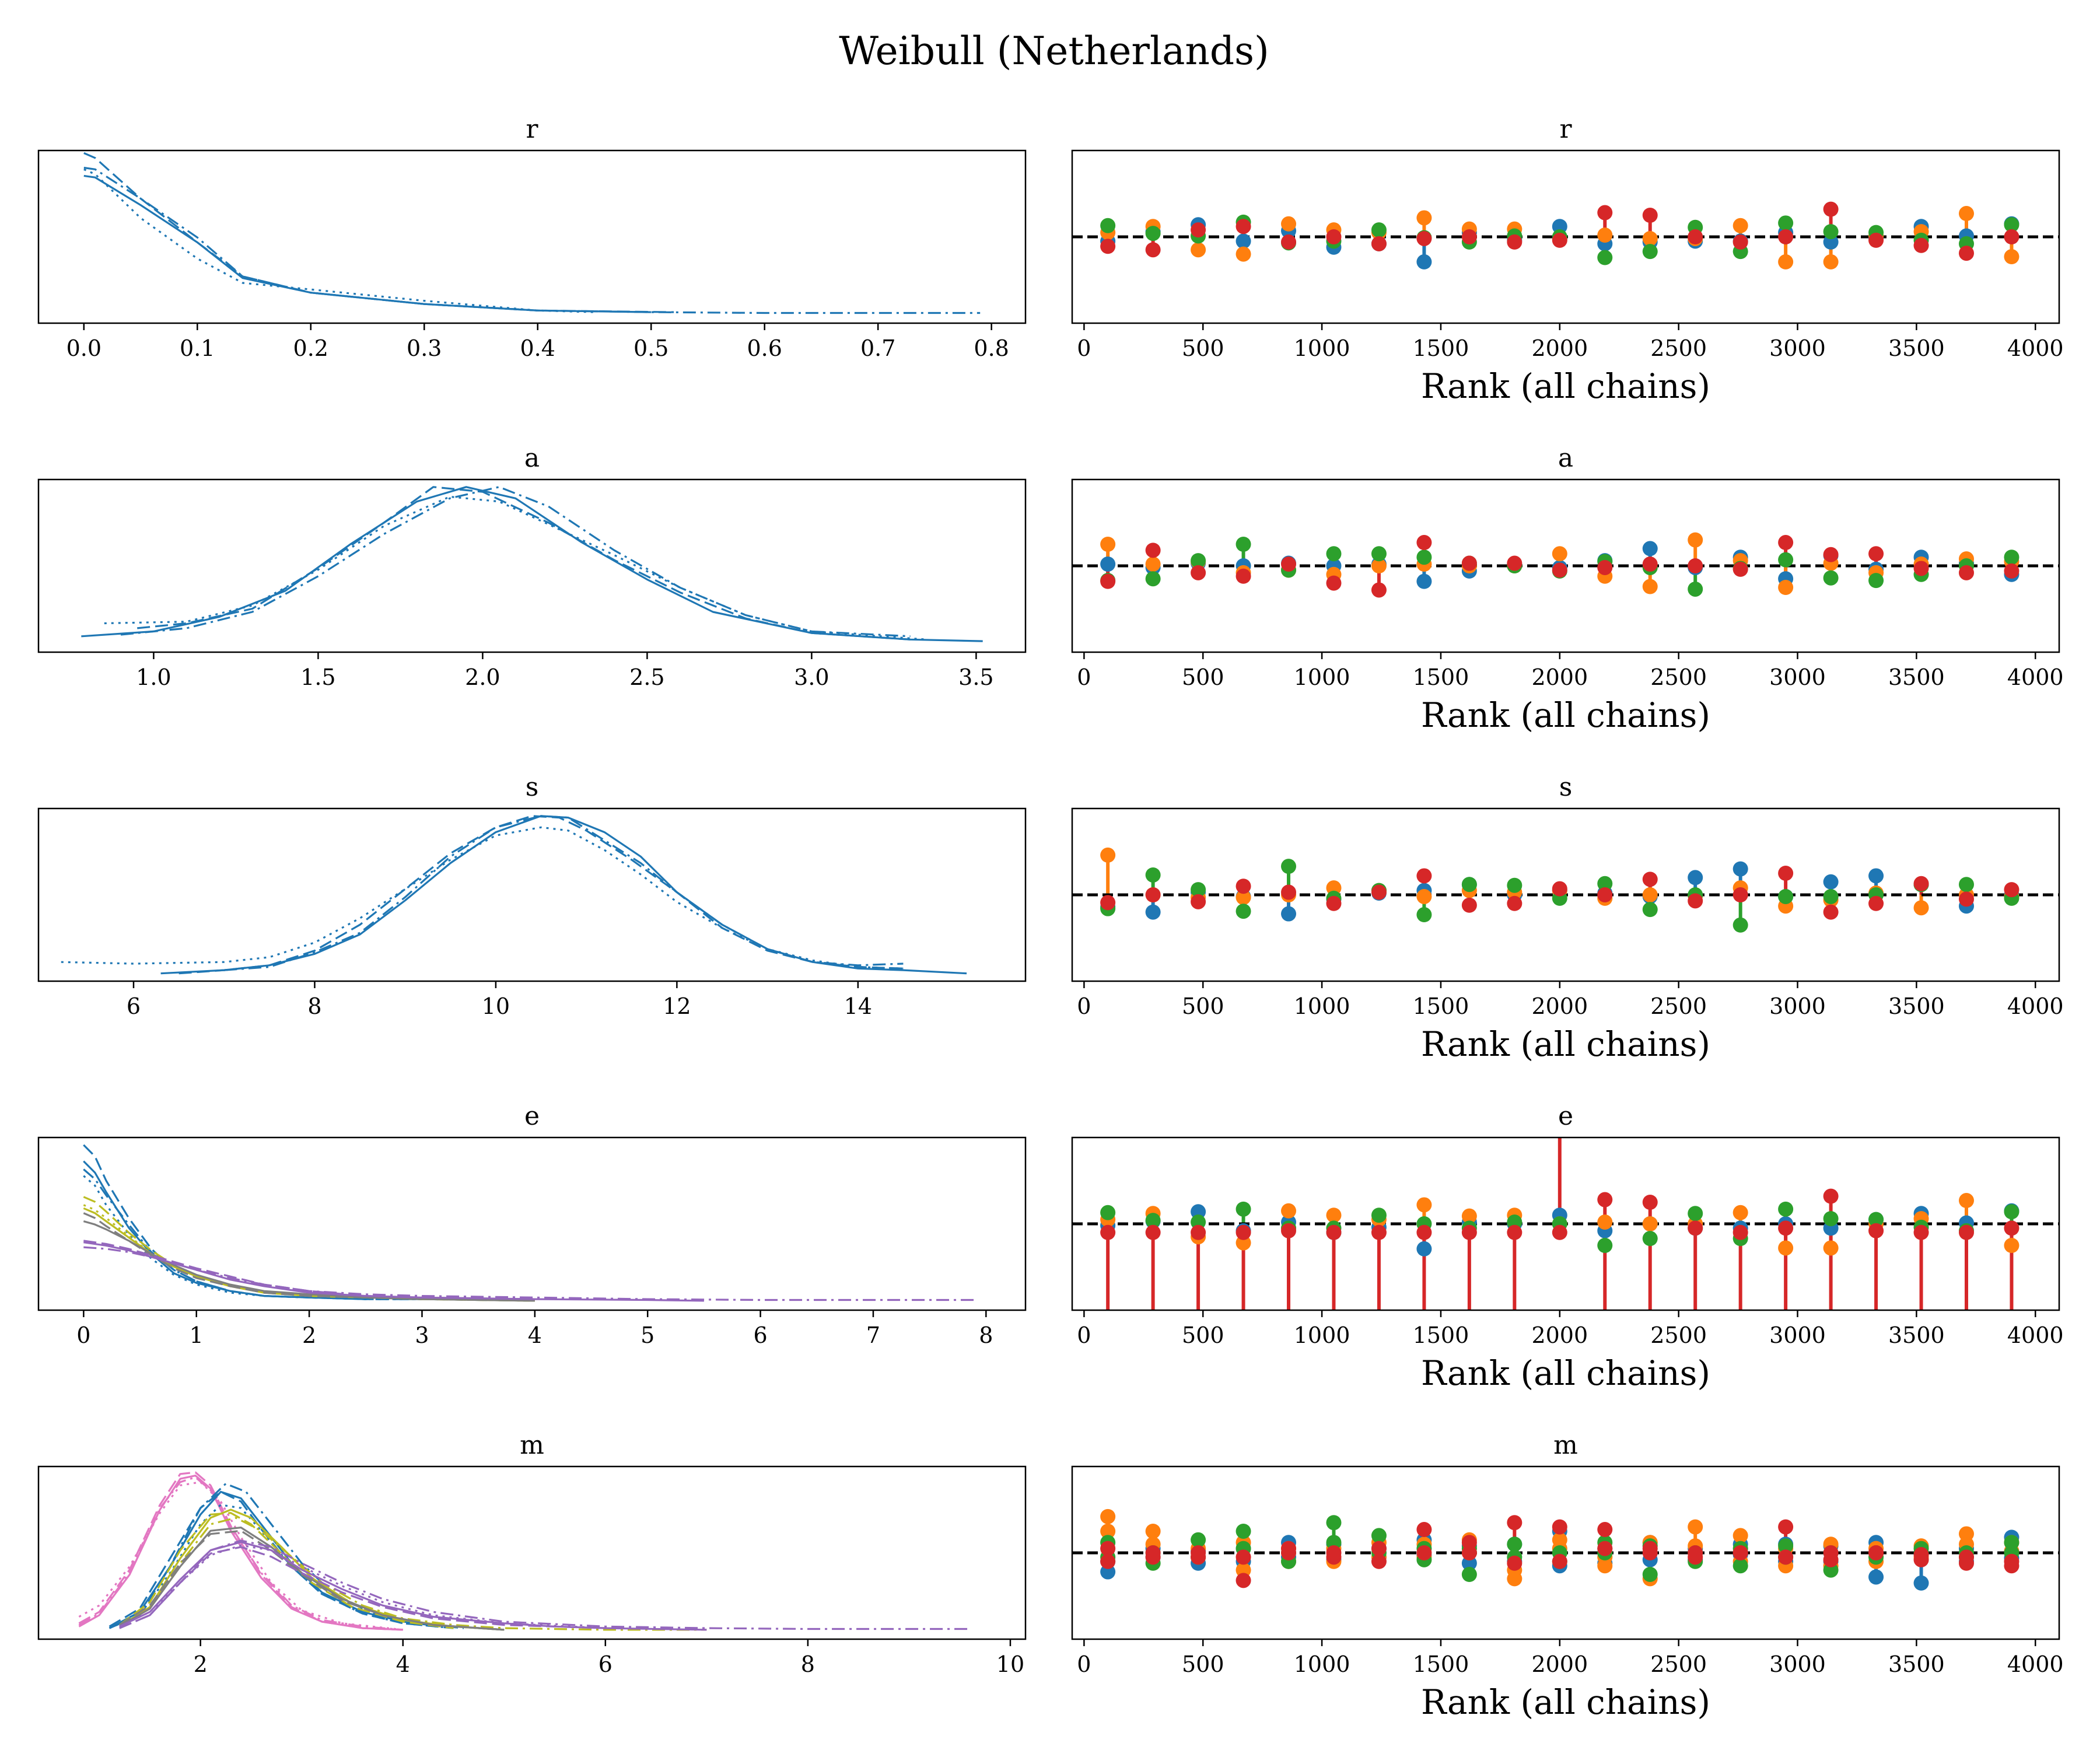 The height and width of the screenshot is (1750, 2100). I want to click on x-tick-label: 1, so click(197, 1335).